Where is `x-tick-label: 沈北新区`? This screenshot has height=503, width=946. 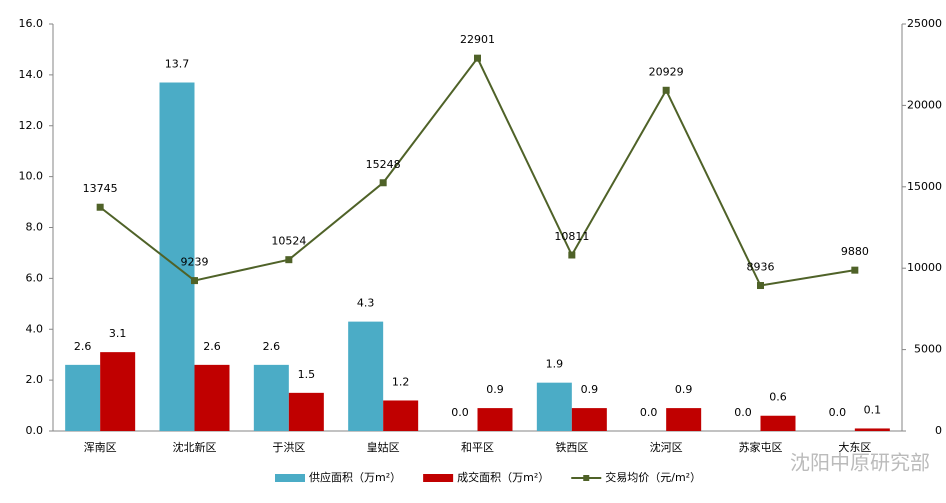
x-tick-label: 沈北新区 is located at coordinates (195, 447).